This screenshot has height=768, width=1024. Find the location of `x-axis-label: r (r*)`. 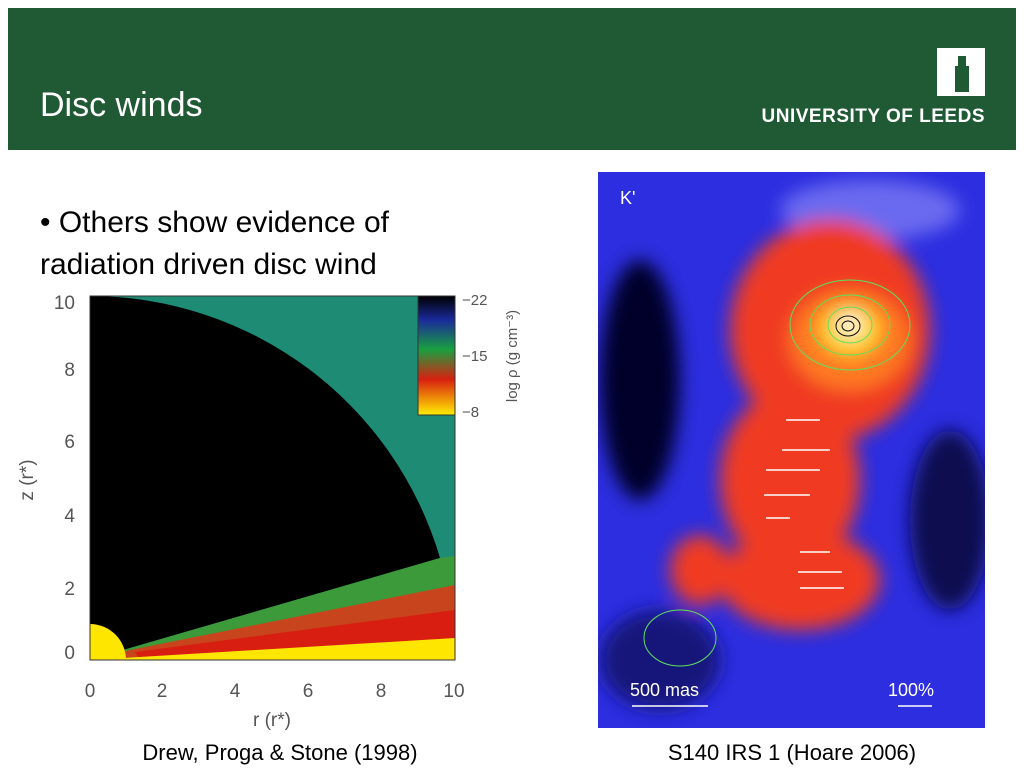

x-axis-label: r (r*) is located at coordinates (272, 720).